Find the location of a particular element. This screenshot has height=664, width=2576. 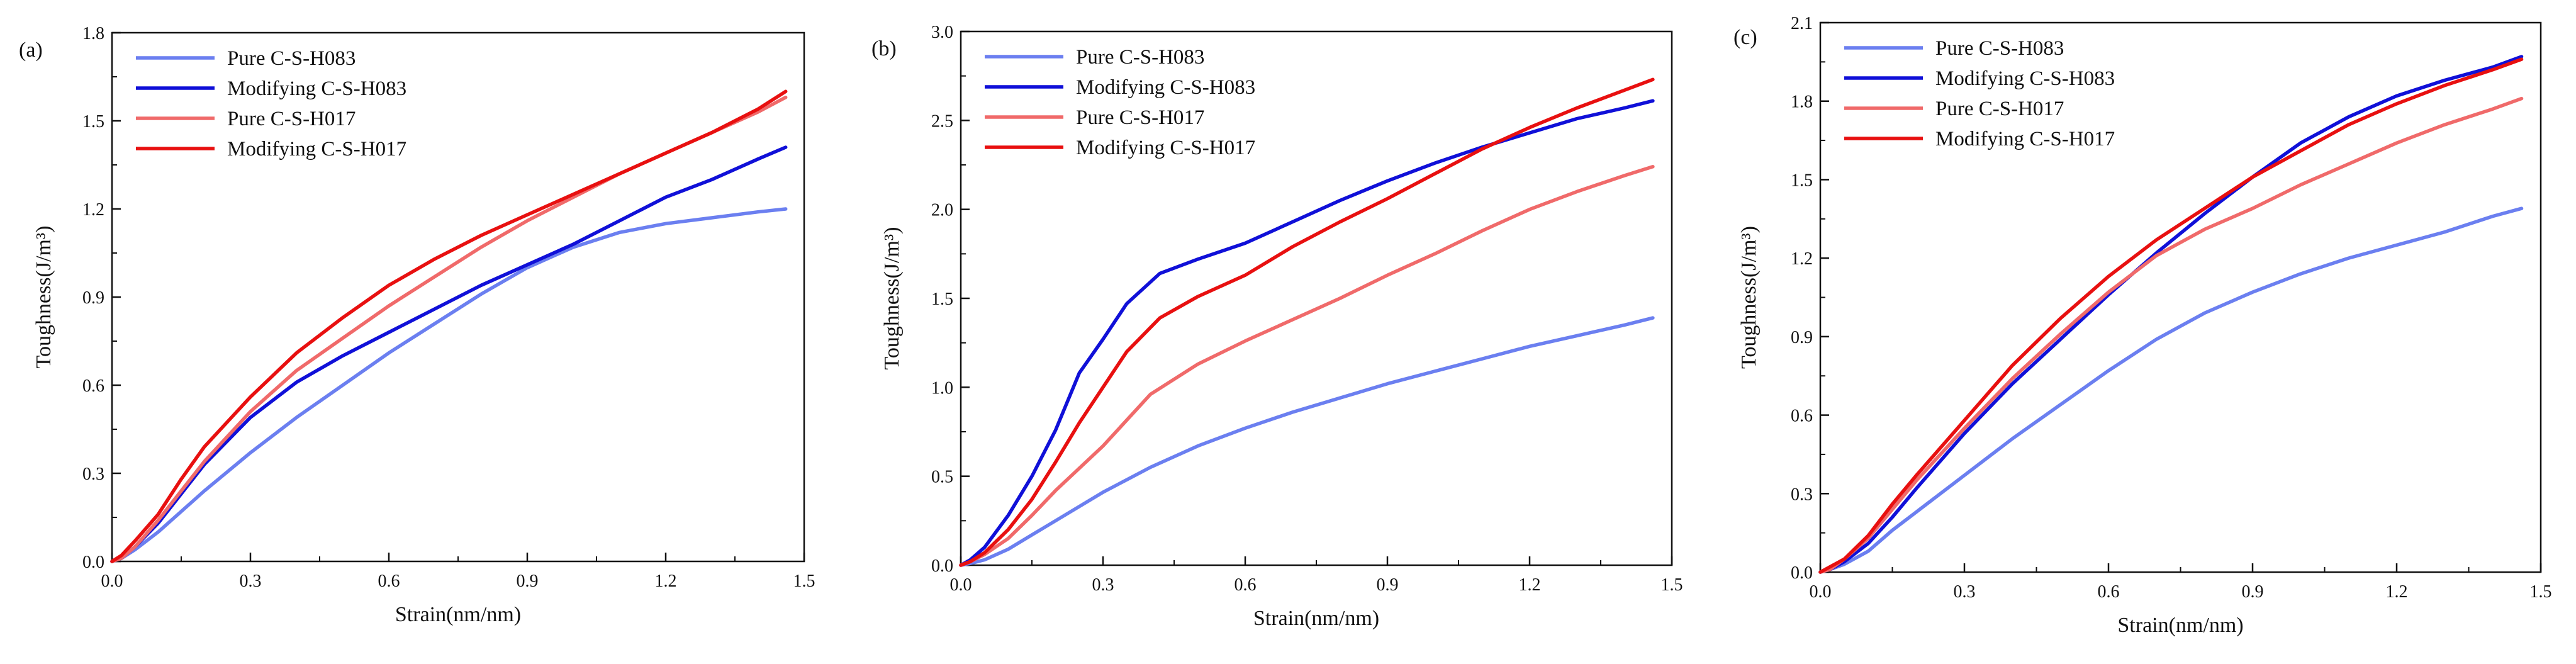

y-tick-label: 2.1 is located at coordinates (1802, 23).